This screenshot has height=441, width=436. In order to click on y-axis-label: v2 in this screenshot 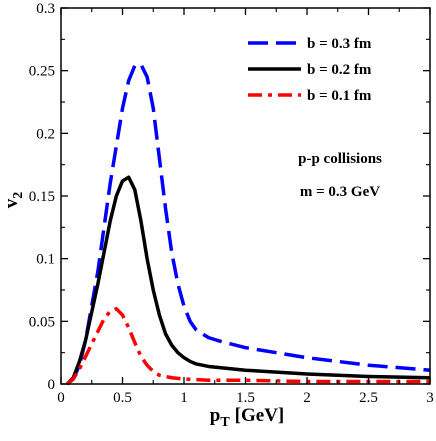, I will do `click(13, 200)`.